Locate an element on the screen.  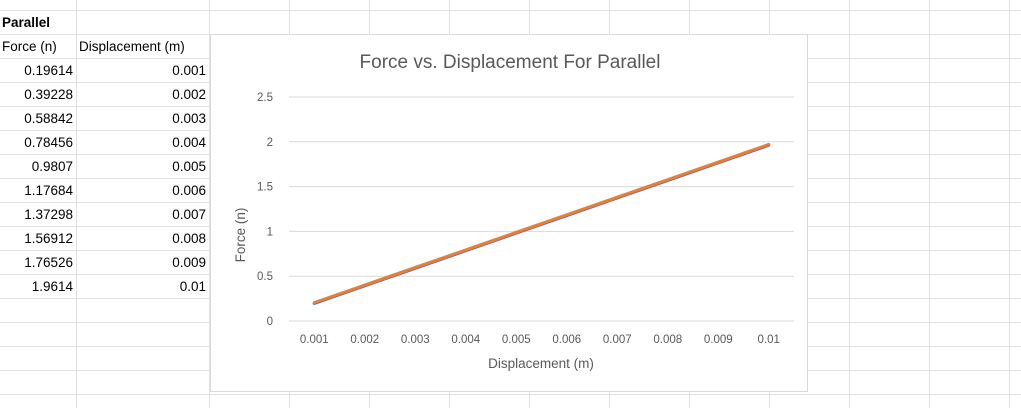
x-tick-label: 0.01 is located at coordinates (769, 340).